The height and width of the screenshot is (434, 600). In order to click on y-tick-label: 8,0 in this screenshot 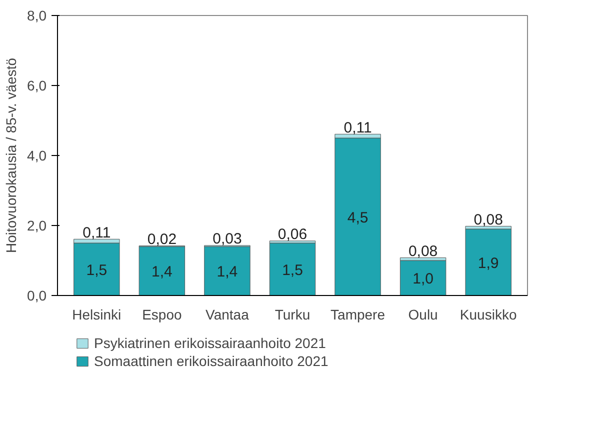, I will do `click(37, 16)`.